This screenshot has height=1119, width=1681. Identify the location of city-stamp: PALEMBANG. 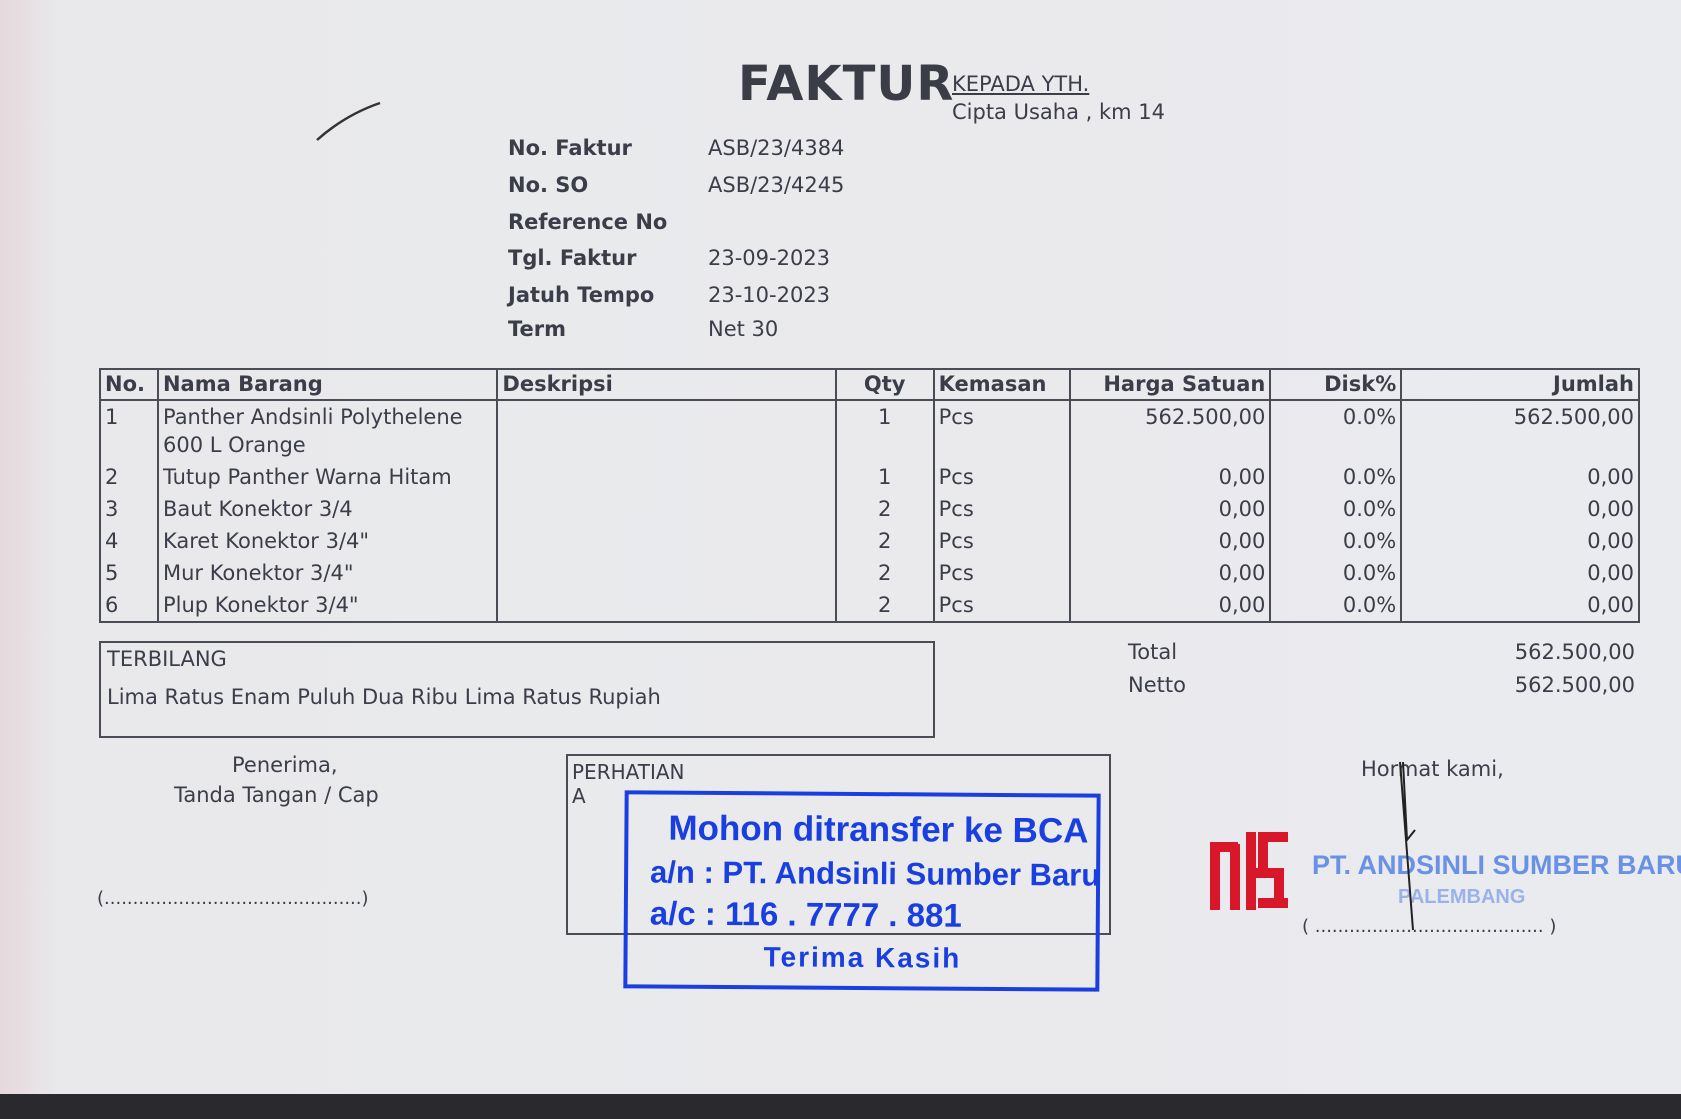
(1462, 897).